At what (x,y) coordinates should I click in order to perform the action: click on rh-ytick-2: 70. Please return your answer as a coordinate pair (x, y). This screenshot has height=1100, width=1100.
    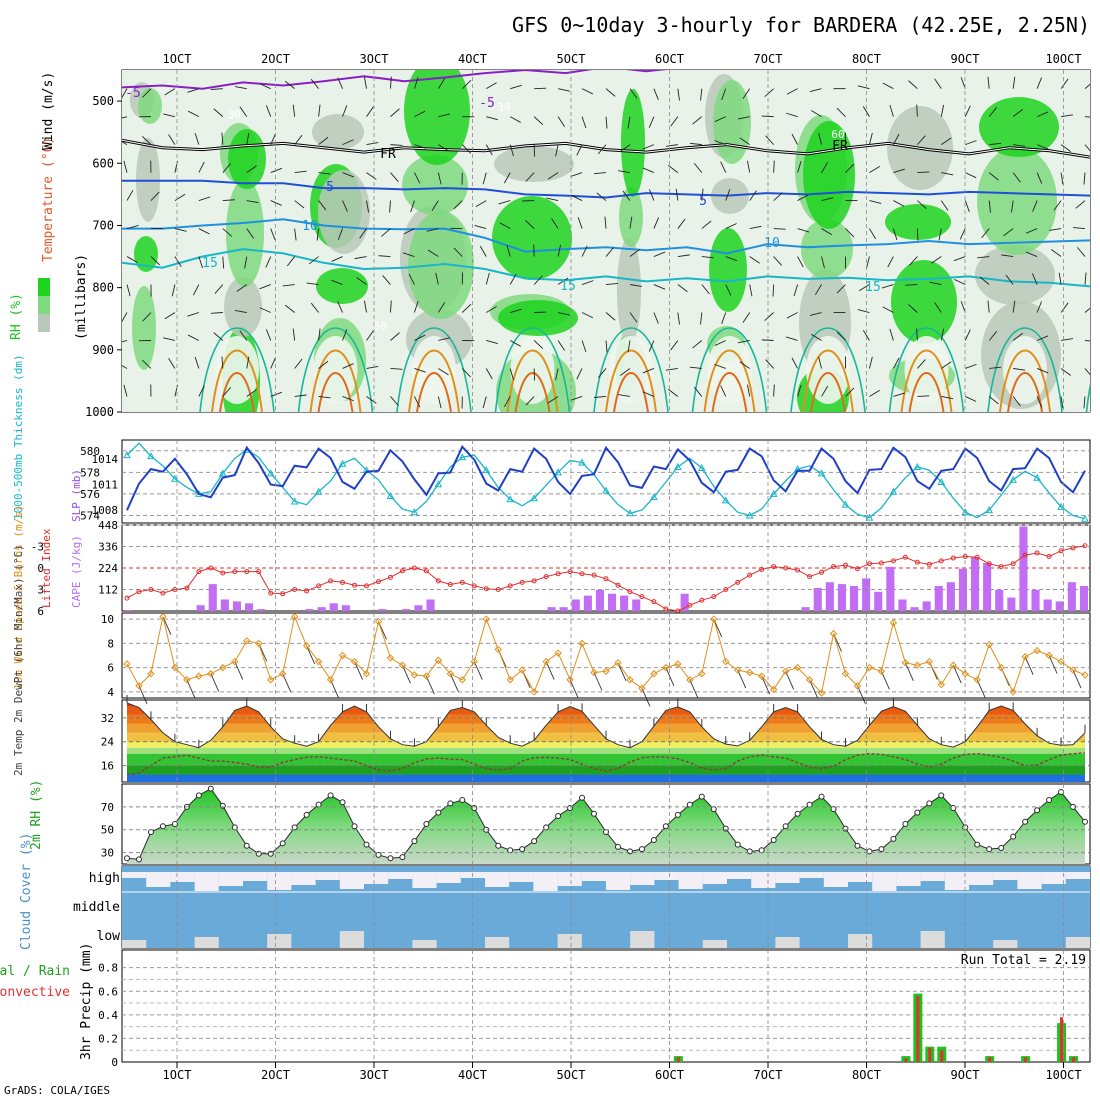
    Looking at the image, I should click on (107, 807).